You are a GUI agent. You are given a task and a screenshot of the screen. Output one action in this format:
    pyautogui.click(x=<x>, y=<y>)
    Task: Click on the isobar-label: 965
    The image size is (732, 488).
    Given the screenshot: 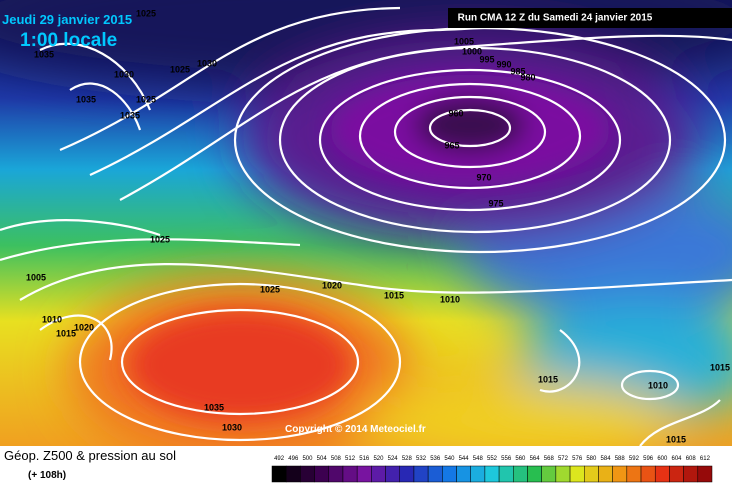 What is the action you would take?
    pyautogui.click(x=451, y=145)
    